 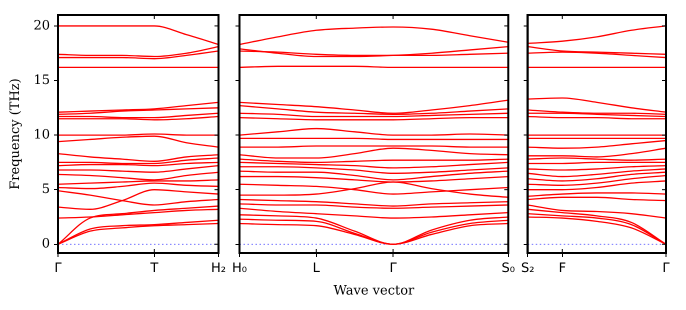 I want to click on y-tick-label: 5, so click(x=46, y=190).